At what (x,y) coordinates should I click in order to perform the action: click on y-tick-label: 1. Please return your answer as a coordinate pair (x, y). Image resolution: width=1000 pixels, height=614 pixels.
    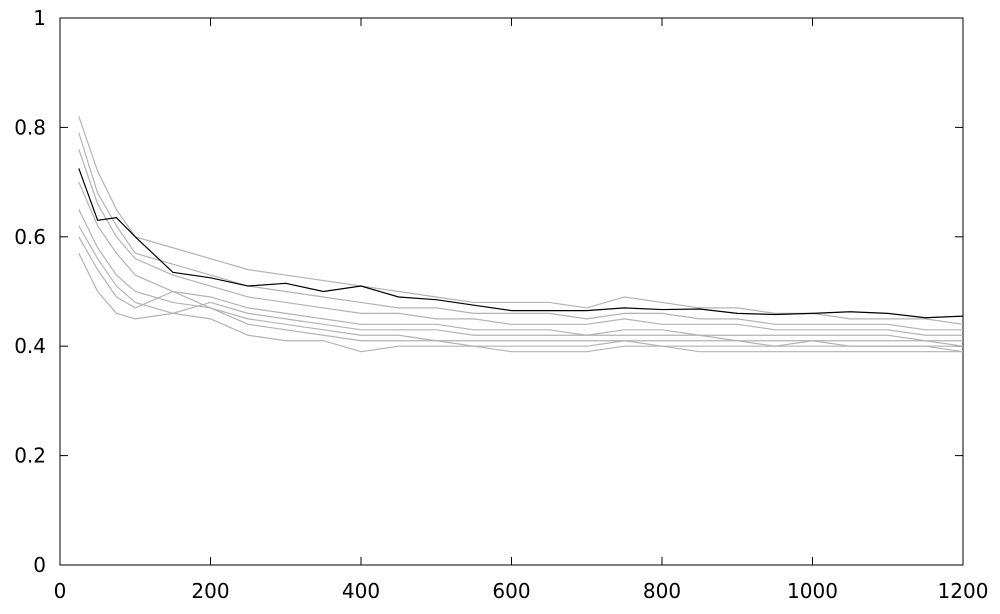
    Looking at the image, I should click on (39, 18).